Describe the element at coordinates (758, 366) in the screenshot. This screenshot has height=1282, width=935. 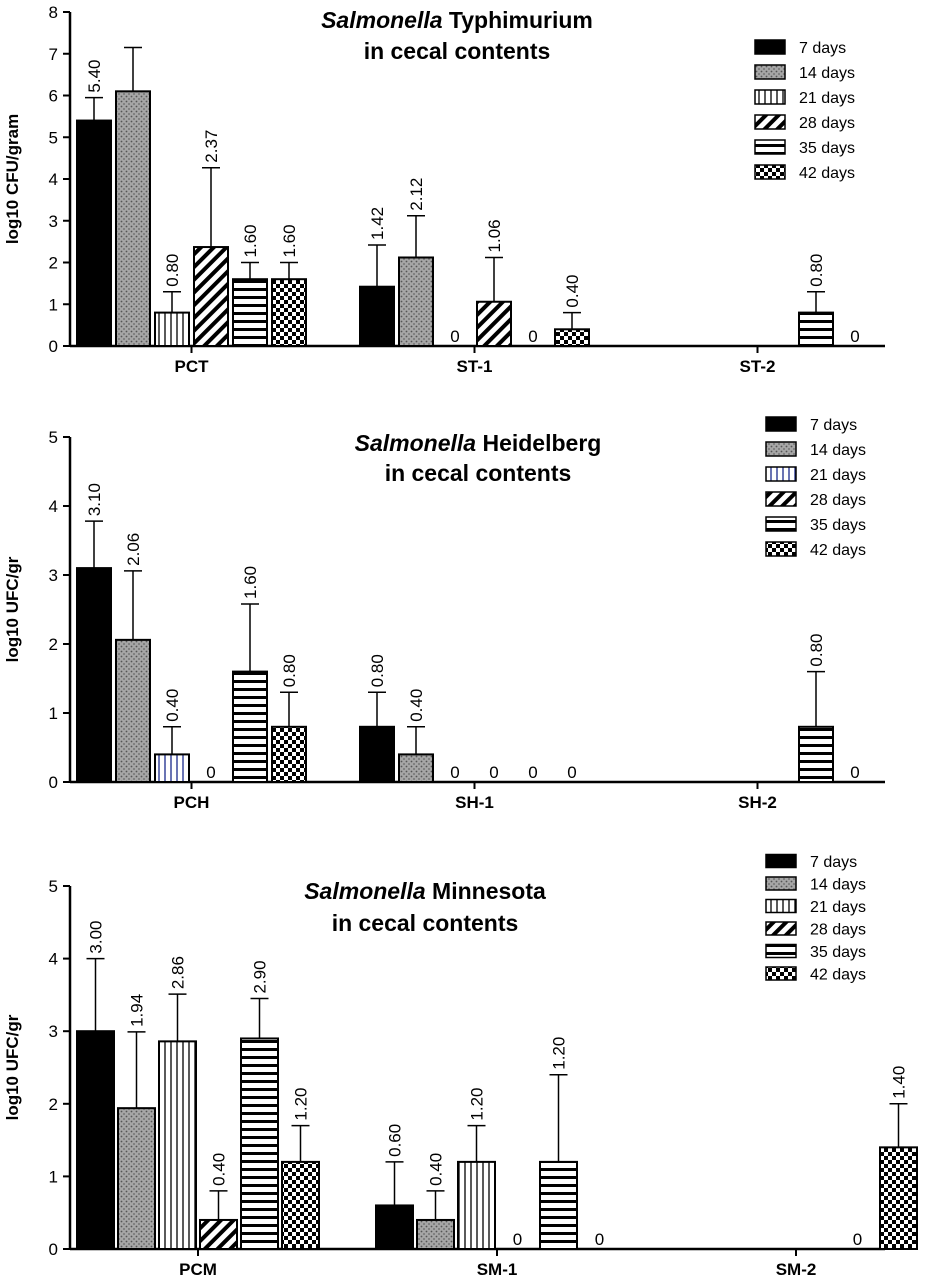
I see `category-label: ST-2` at that location.